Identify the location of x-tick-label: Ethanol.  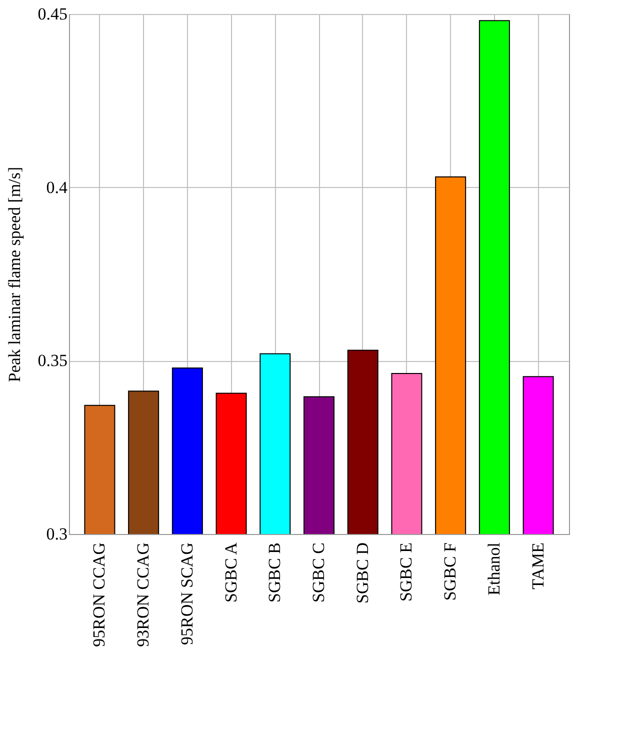
(494, 569).